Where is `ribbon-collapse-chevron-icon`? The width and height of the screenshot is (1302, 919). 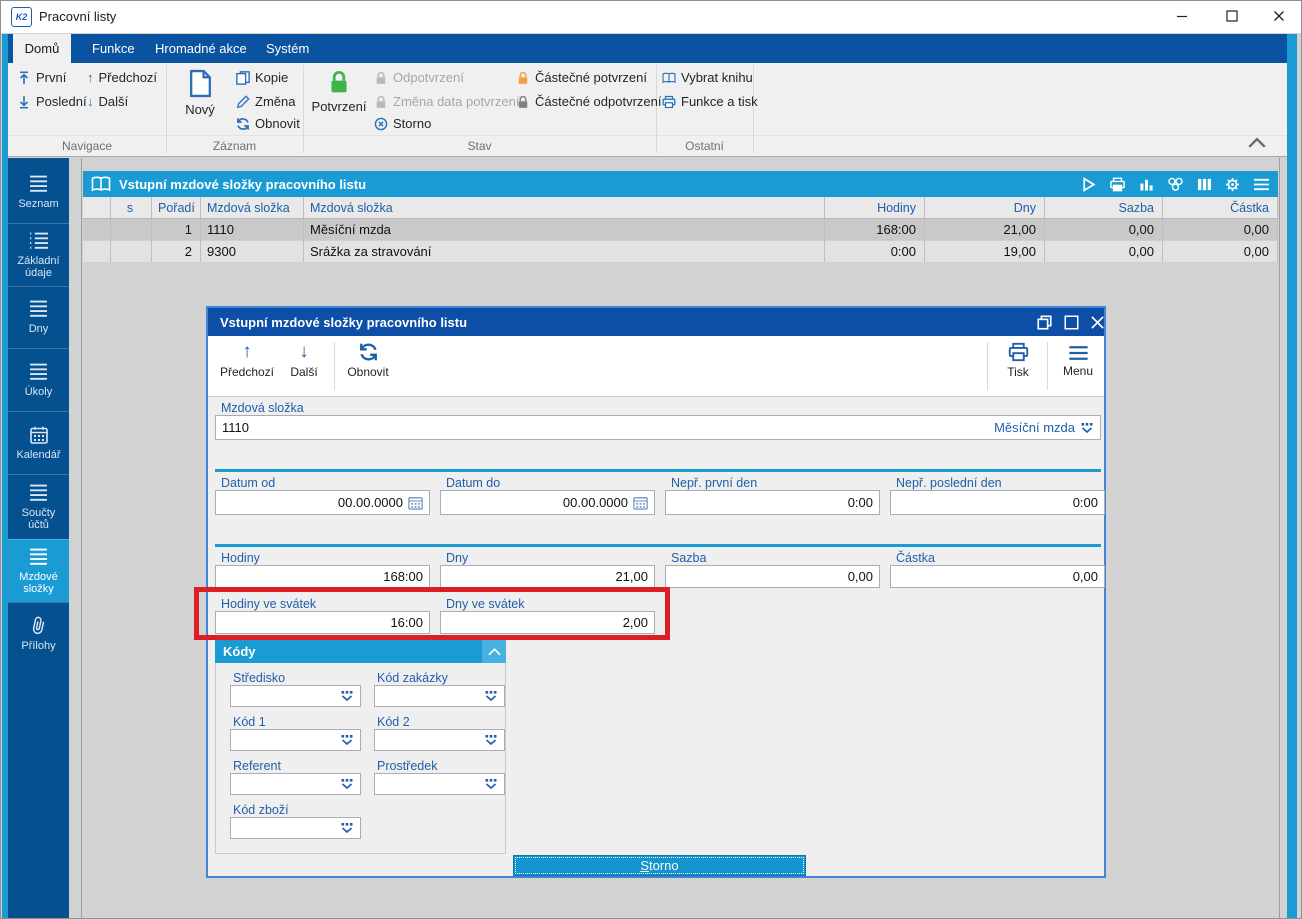
ribbon-collapse-chevron-icon is located at coordinates (1257, 143).